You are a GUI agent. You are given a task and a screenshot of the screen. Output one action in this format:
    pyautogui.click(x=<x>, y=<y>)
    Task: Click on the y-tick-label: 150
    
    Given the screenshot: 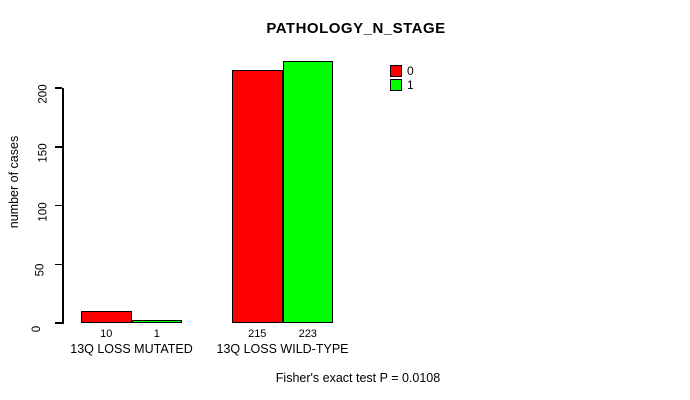 What is the action you would take?
    pyautogui.click(x=43, y=153)
    